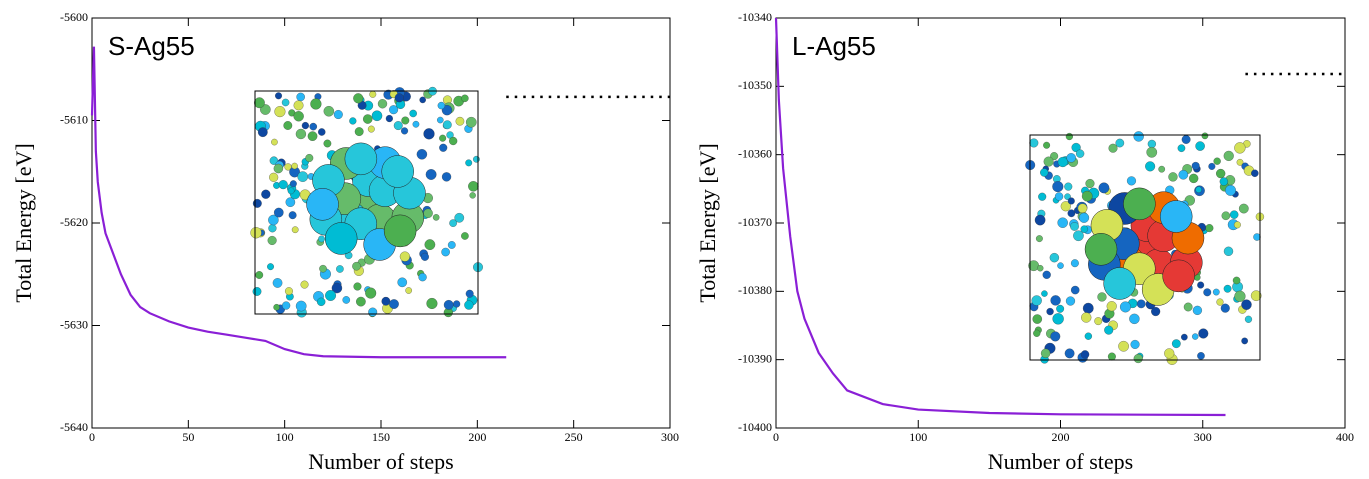 The height and width of the screenshot is (479, 1369). Describe the element at coordinates (755, 17) in the screenshot. I see `y-tick-label: -10340` at that location.